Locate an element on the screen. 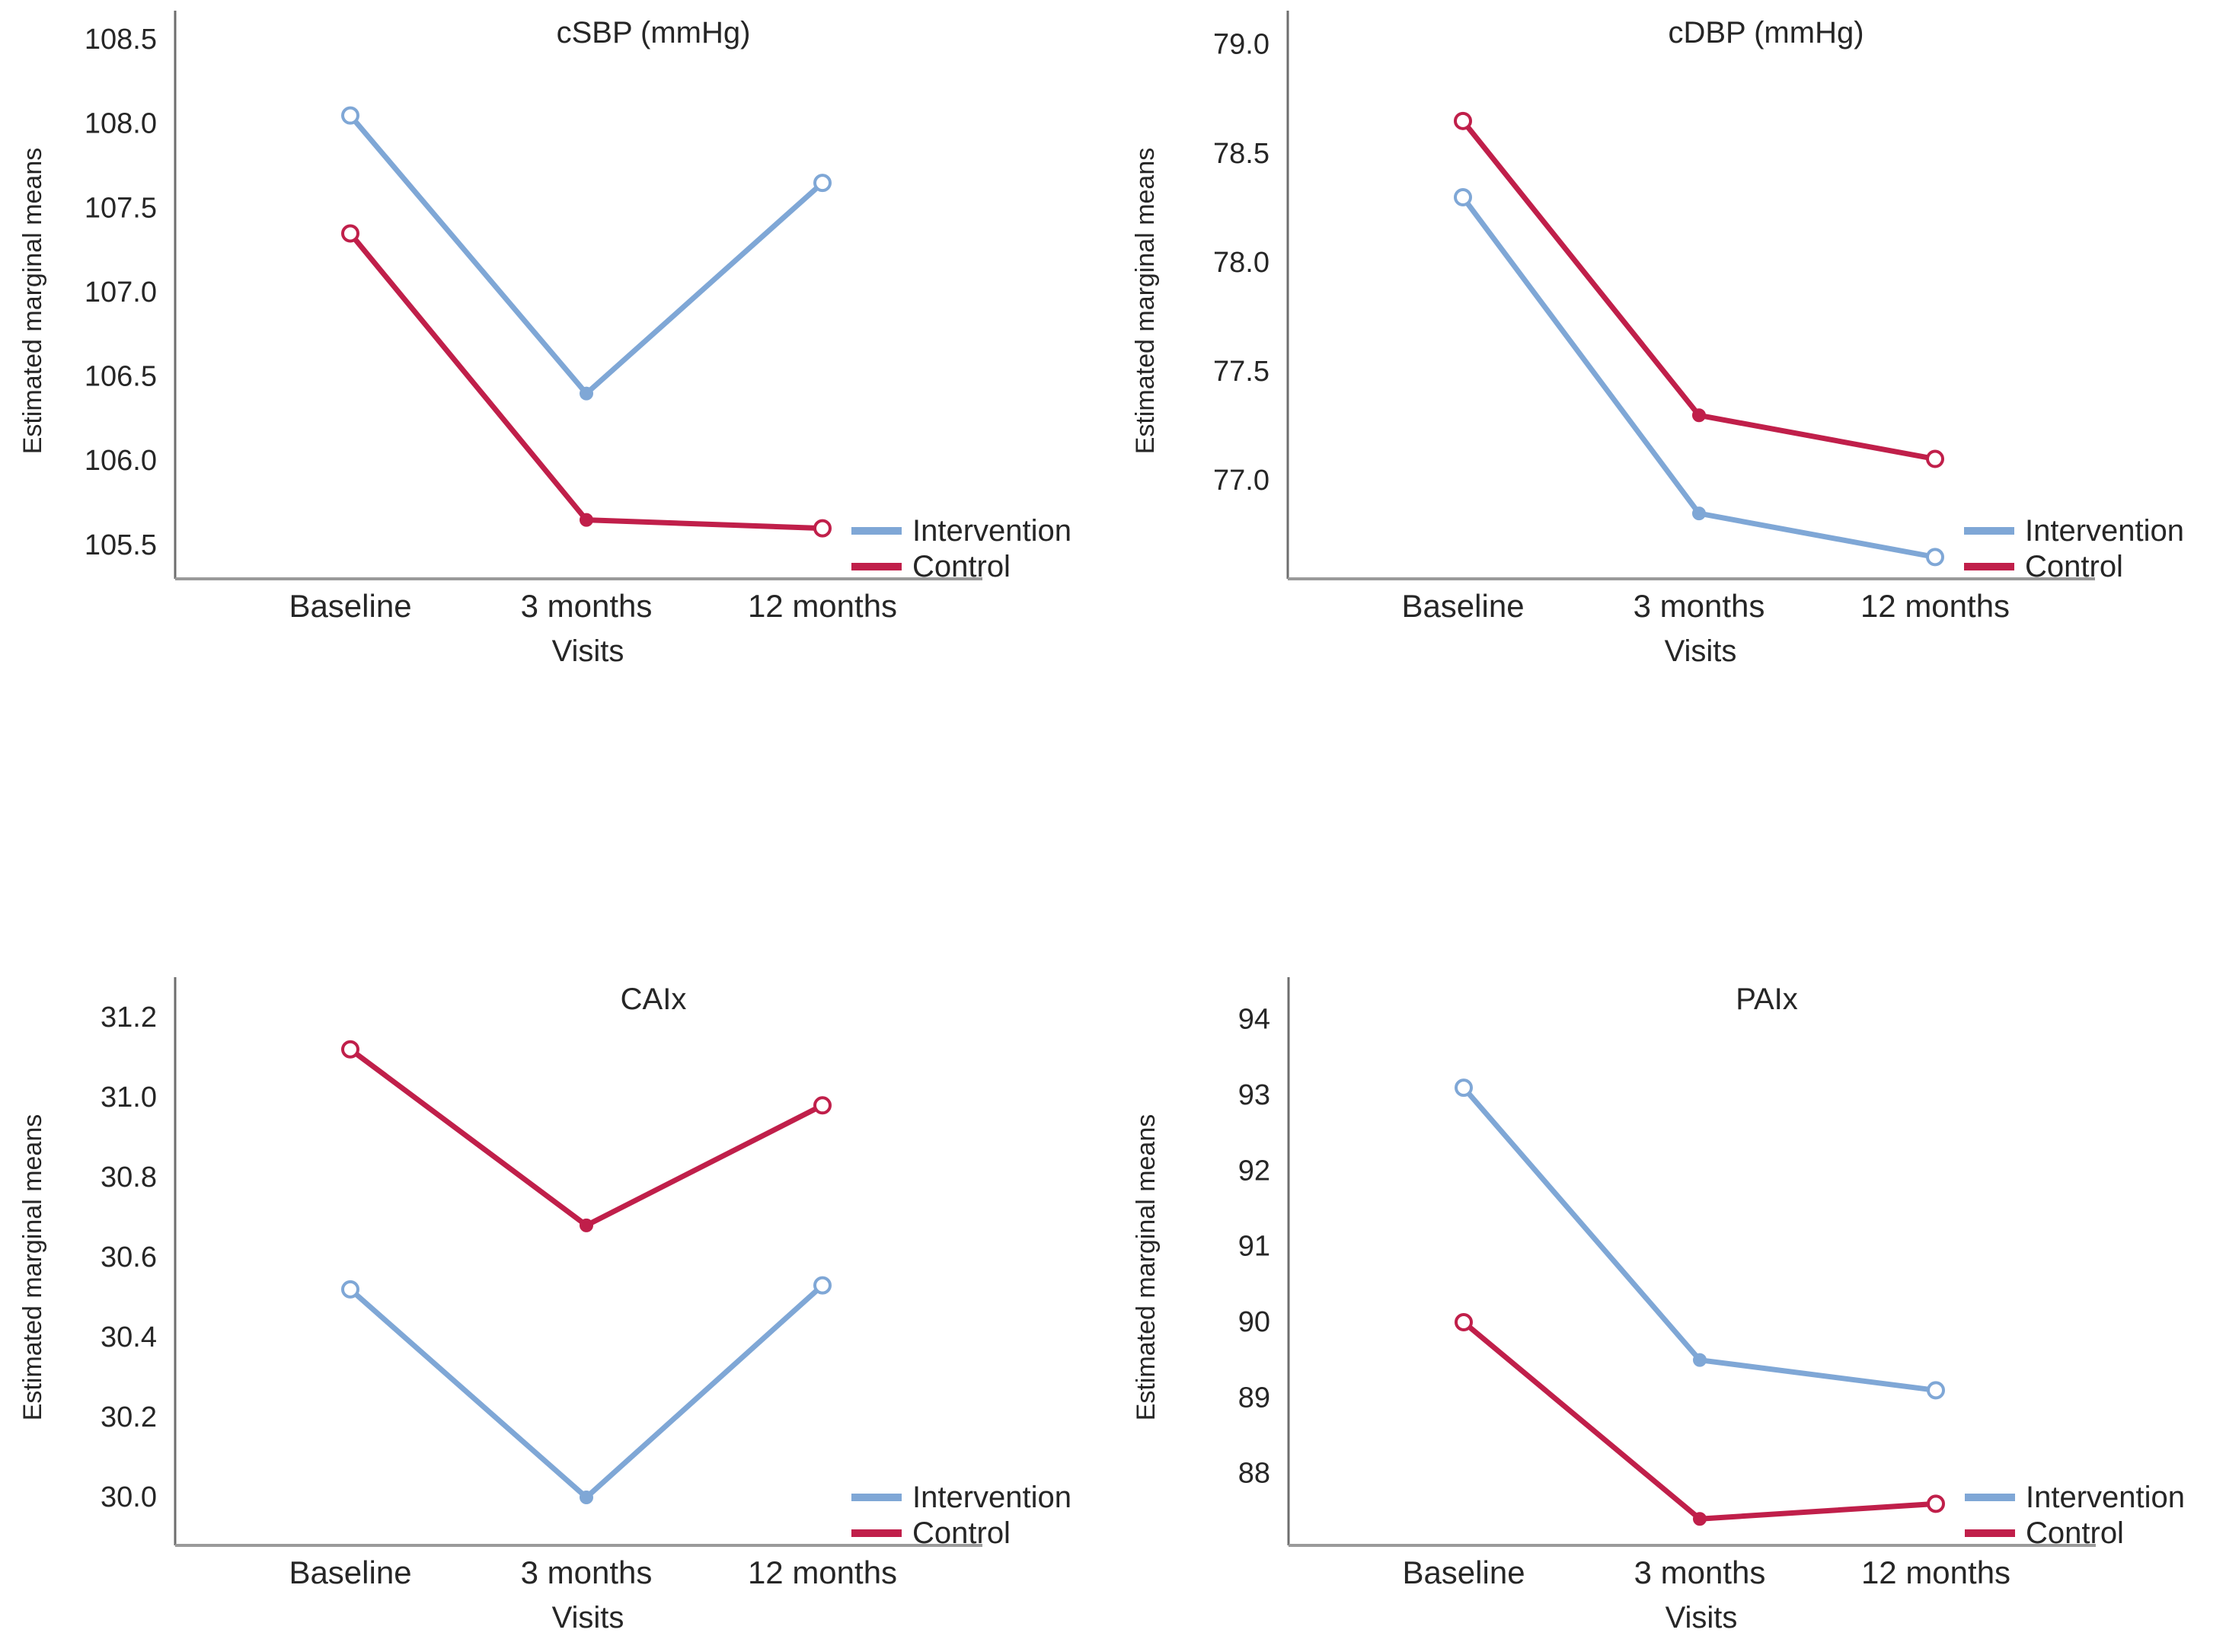 Image resolution: width=2226 pixels, height=1652 pixels. y-tick-label: 30.8 is located at coordinates (129, 1177).